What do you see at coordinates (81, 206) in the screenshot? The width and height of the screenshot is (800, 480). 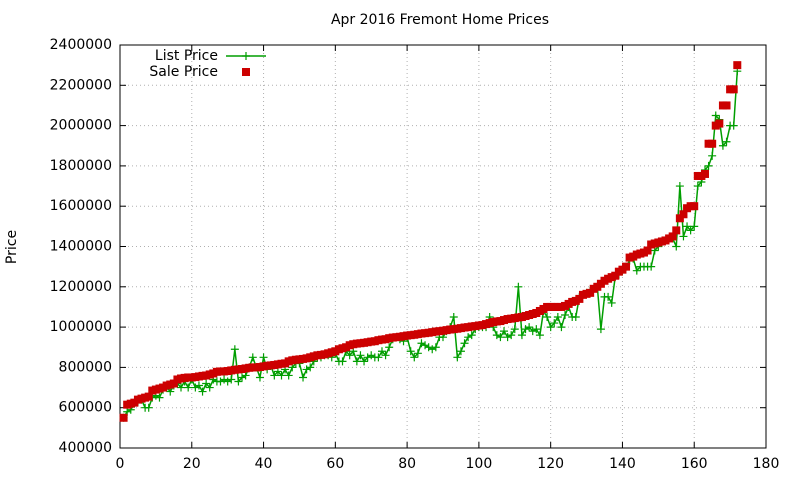 I see `y-tick-label: 1600000` at bounding box center [81, 206].